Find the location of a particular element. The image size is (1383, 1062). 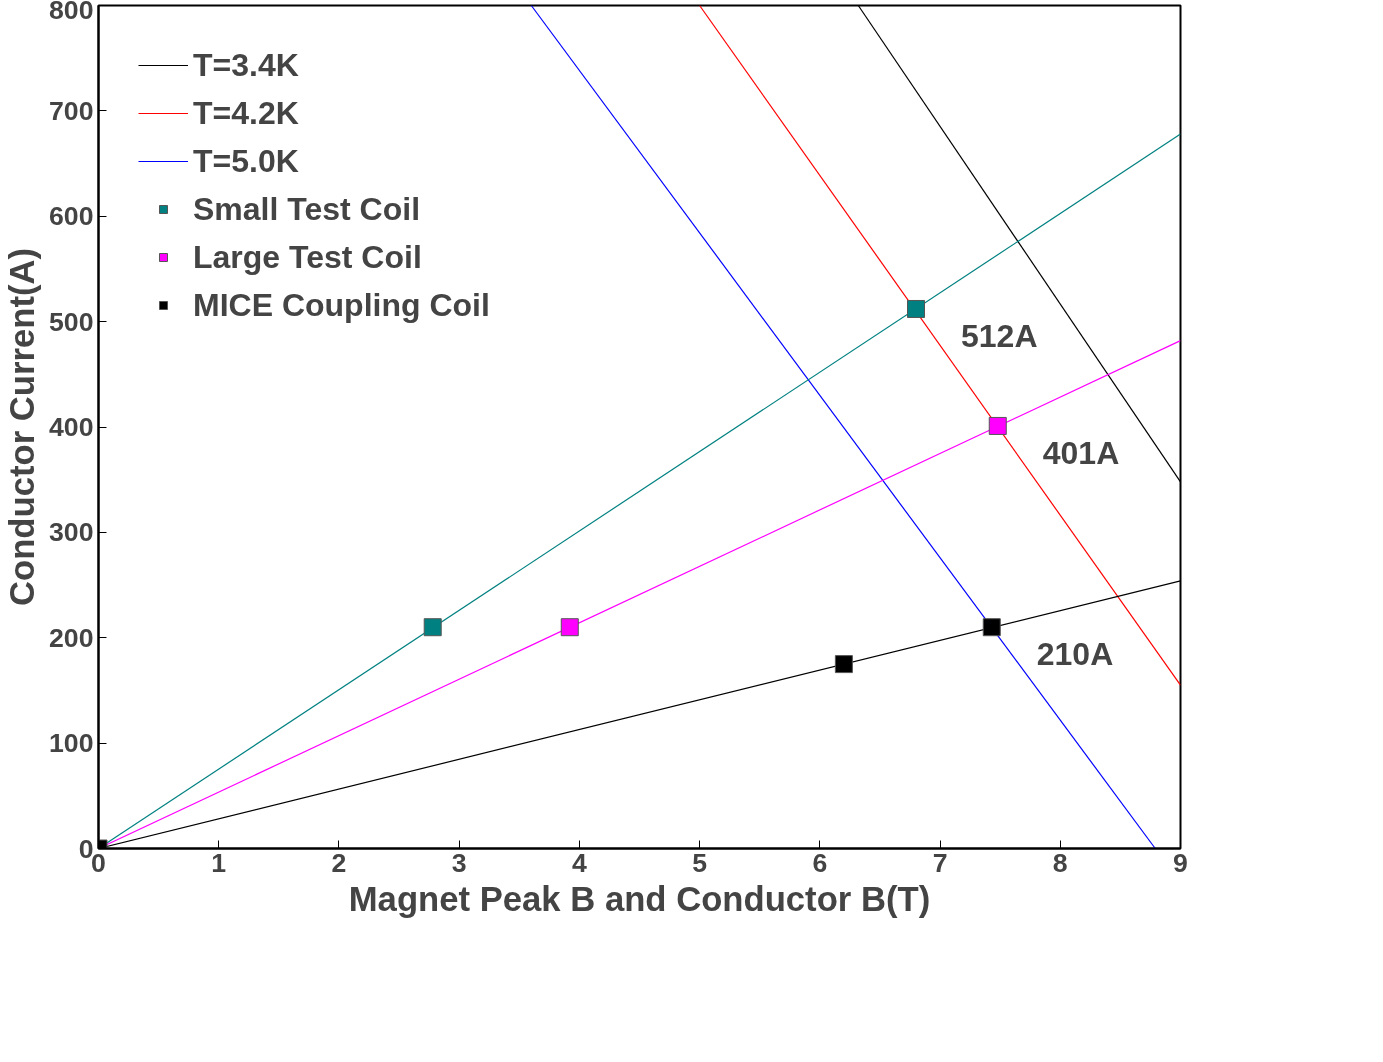

x-tick-label: 7 is located at coordinates (940, 862).